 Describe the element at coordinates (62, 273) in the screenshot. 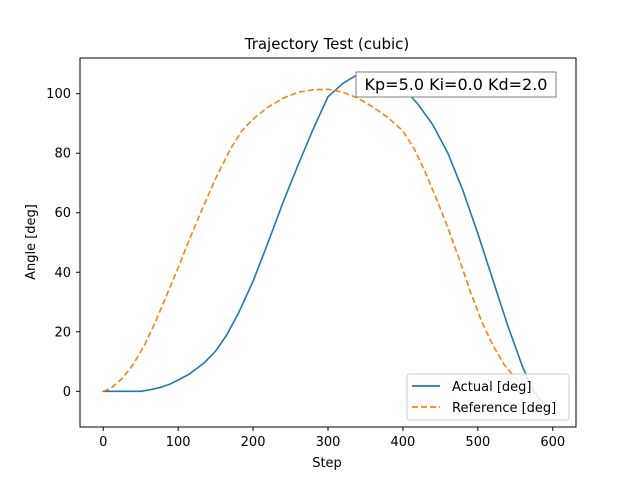

I see `y-tick-label: 40` at that location.